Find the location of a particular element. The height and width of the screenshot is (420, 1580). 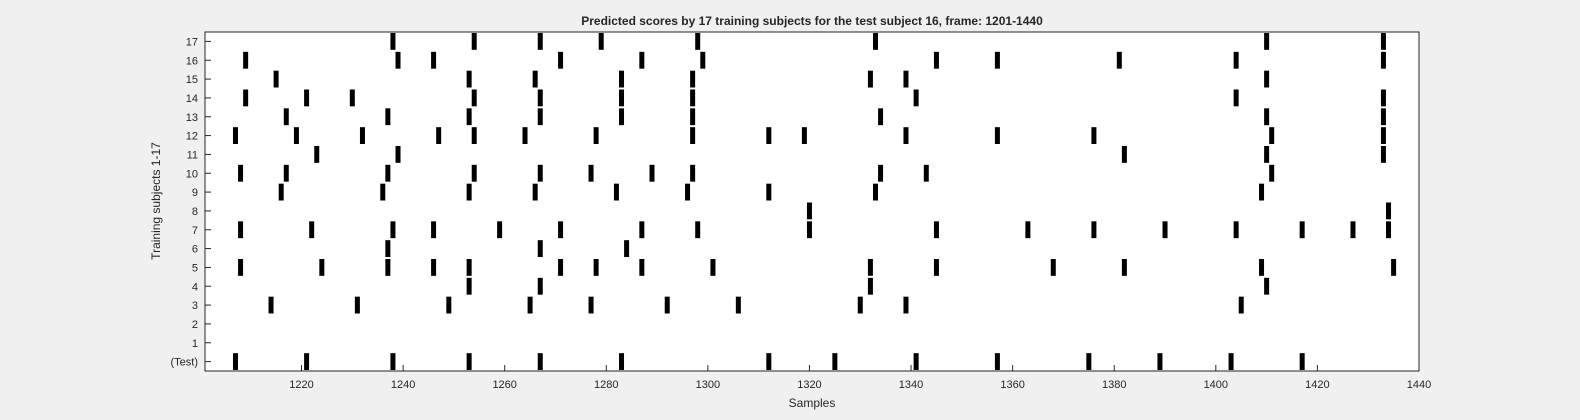

x-tick-label: 1440 is located at coordinates (1419, 385).